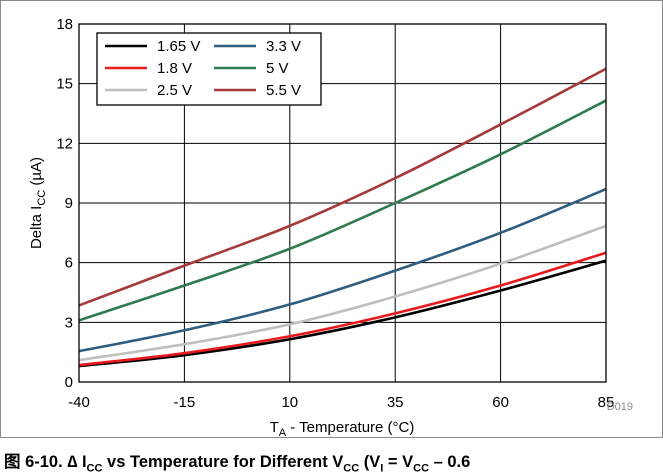  I want to click on y-tick-label: 18, so click(64, 24).